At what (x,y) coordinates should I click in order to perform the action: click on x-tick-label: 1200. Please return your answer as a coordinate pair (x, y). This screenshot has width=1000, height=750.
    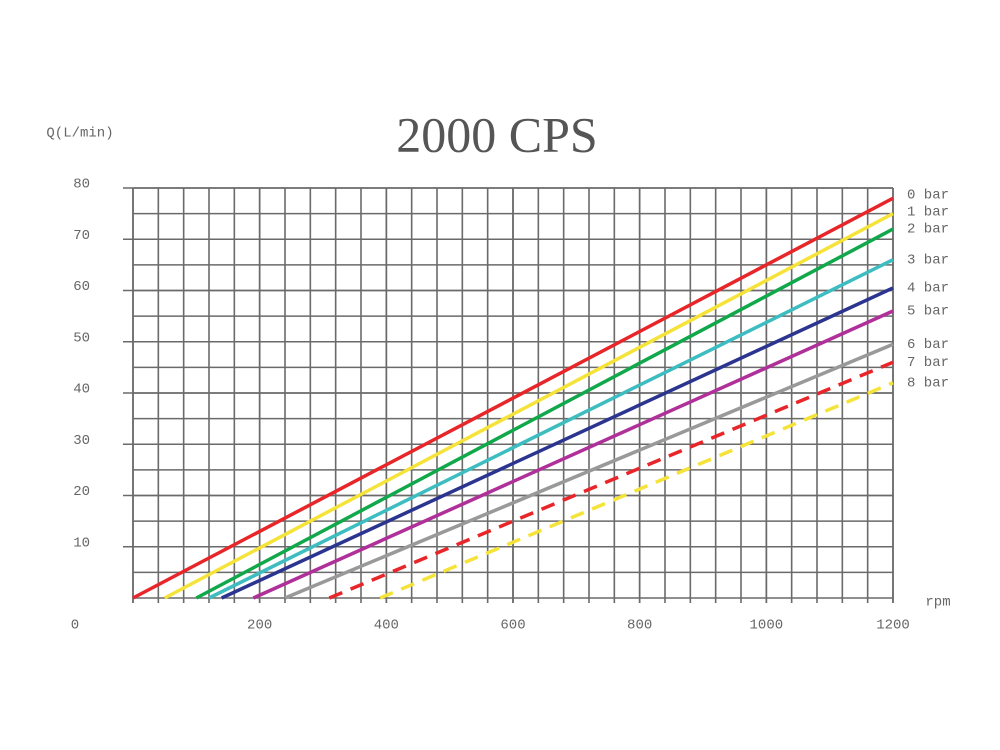
    Looking at the image, I should click on (893, 626).